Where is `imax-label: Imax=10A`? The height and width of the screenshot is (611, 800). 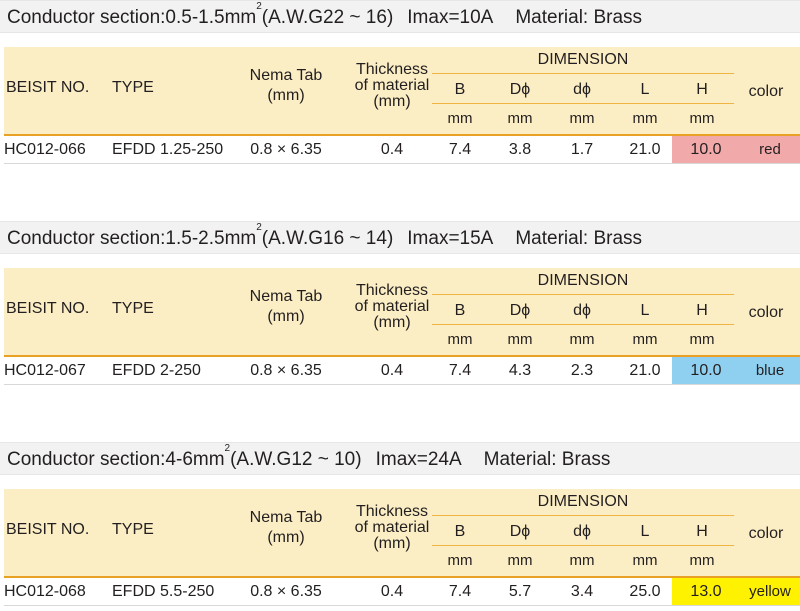
imax-label: Imax=10A is located at coordinates (450, 17).